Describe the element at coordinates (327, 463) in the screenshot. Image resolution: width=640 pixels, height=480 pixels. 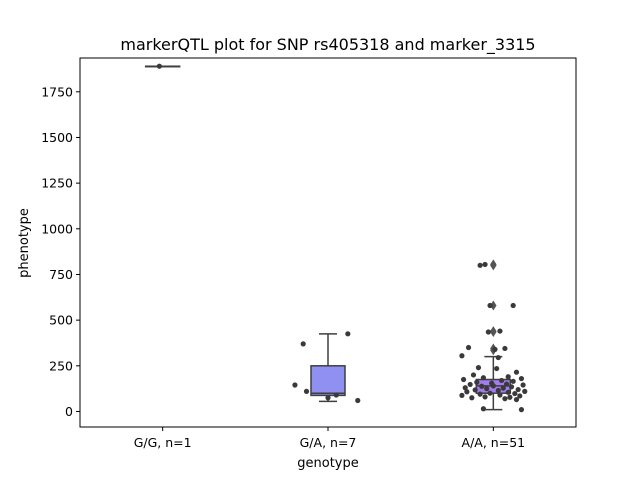
I see `x-axis-label: genotype` at that location.